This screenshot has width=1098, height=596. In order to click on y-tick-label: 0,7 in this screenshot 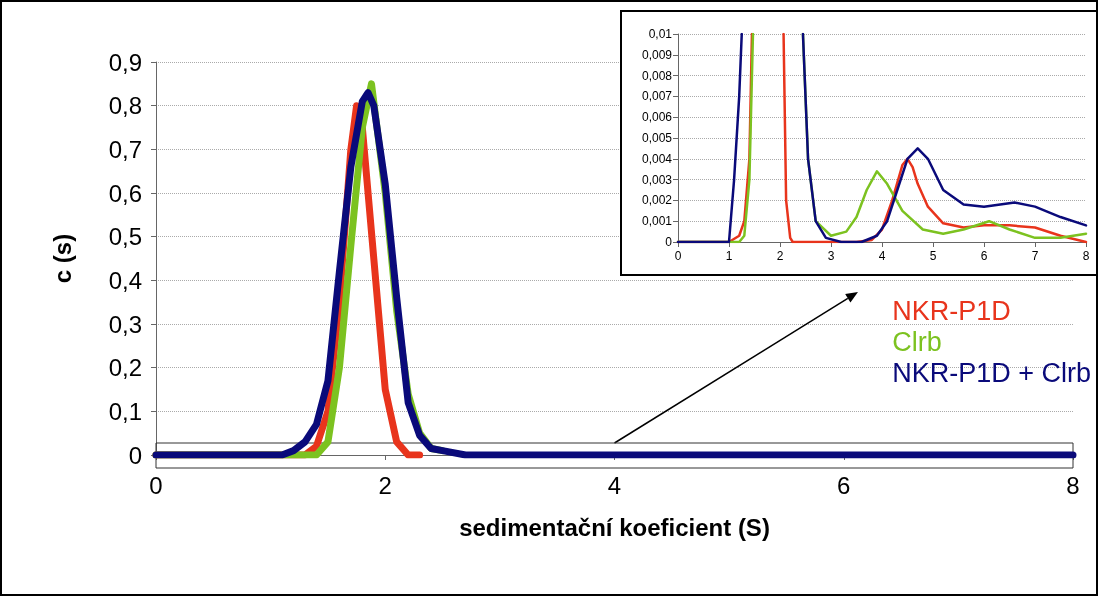, I will do `click(125, 149)`.